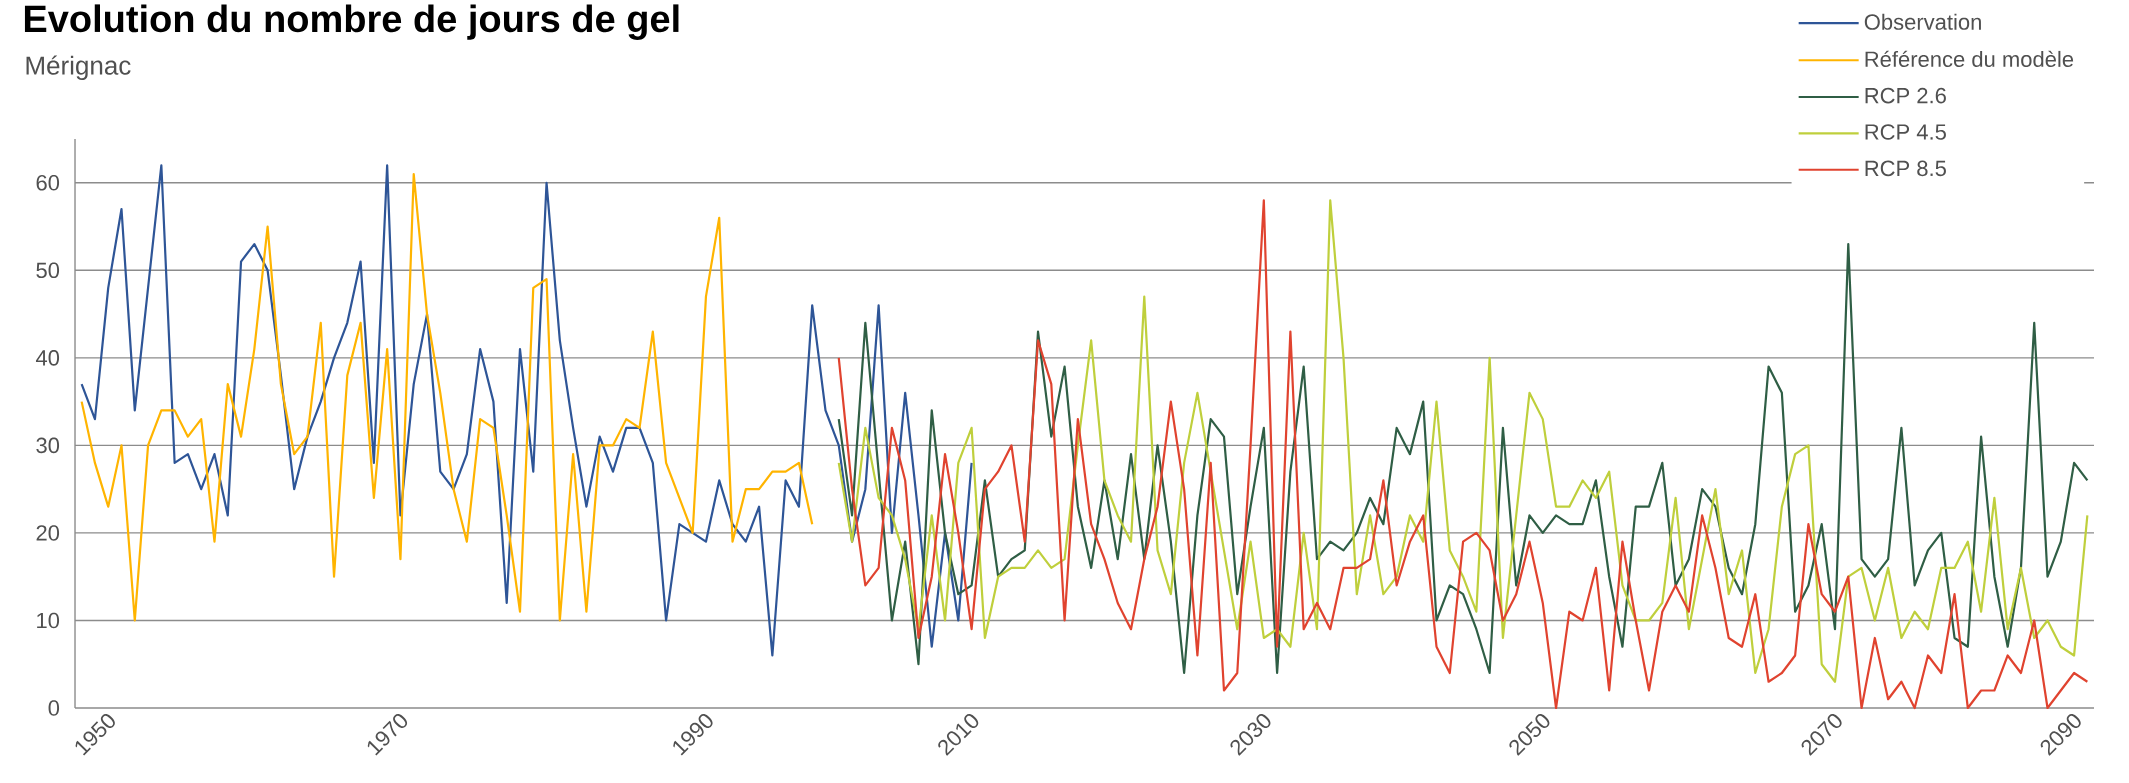 The width and height of the screenshot is (2129, 783). I want to click on y-tick-label: 50, so click(48, 270).